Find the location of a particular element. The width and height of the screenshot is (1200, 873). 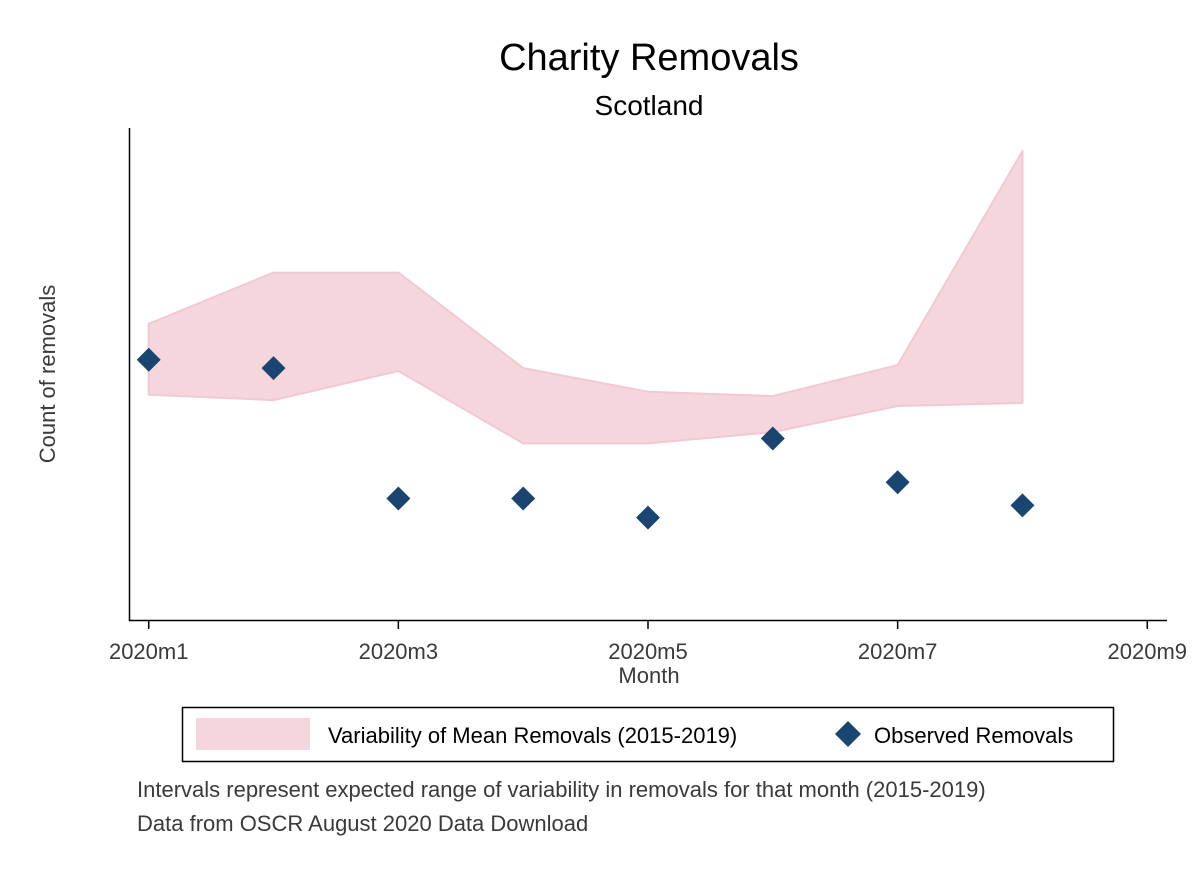

x-axis-ticks: 2020m1 2020m3 2020m5 2020m7 2020m9 is located at coordinates (648, 642).